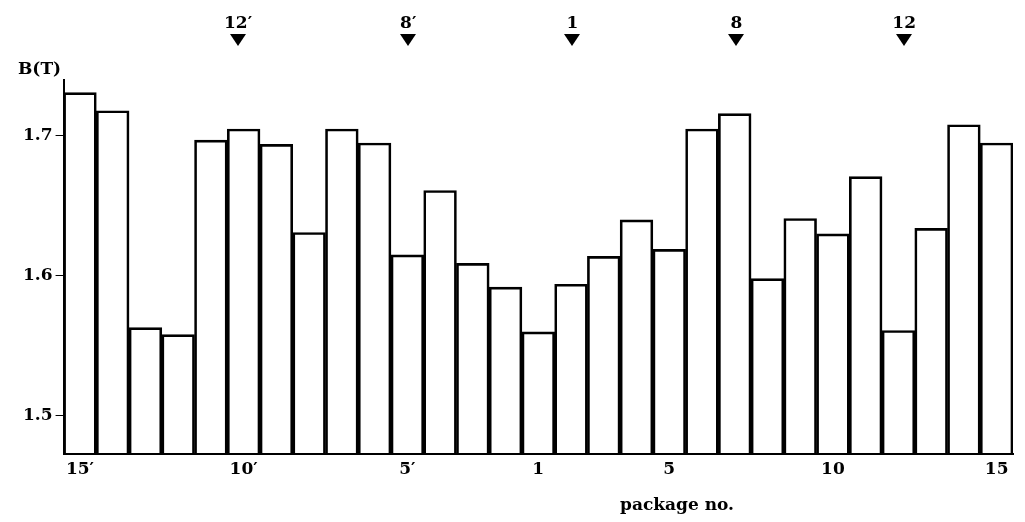 The image size is (1025, 522). What do you see at coordinates (904, 22) in the screenshot?
I see `text: 12` at bounding box center [904, 22].